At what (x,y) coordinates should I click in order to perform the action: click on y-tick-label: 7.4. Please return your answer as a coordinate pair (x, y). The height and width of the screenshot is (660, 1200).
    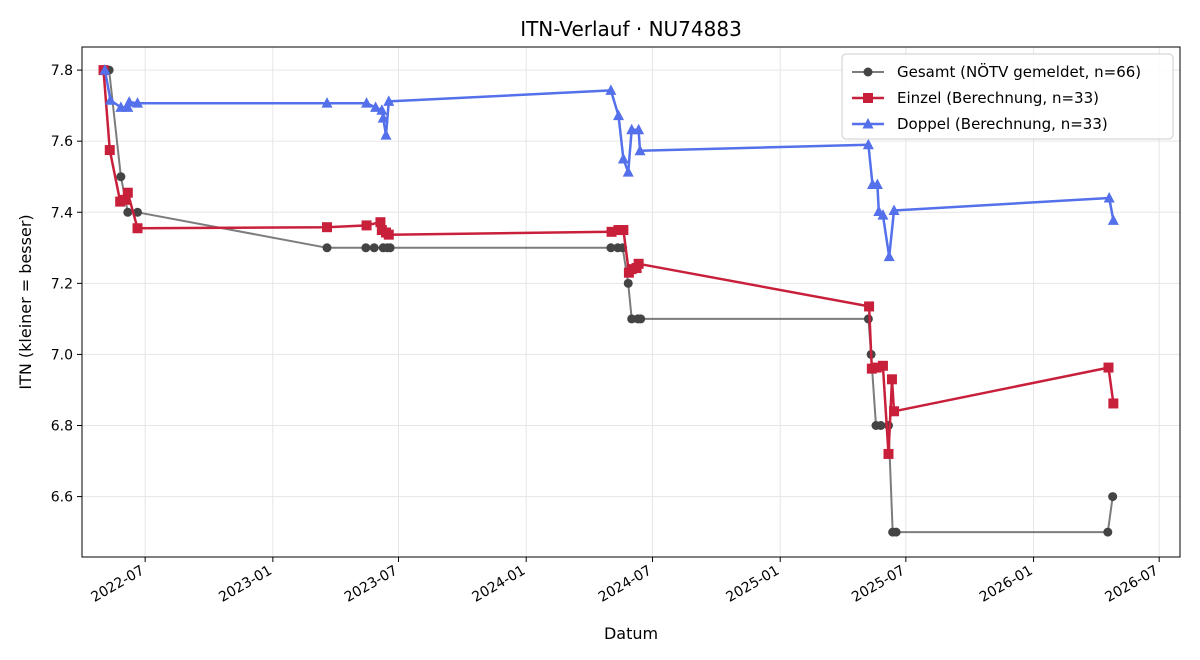
    Looking at the image, I should click on (62, 213).